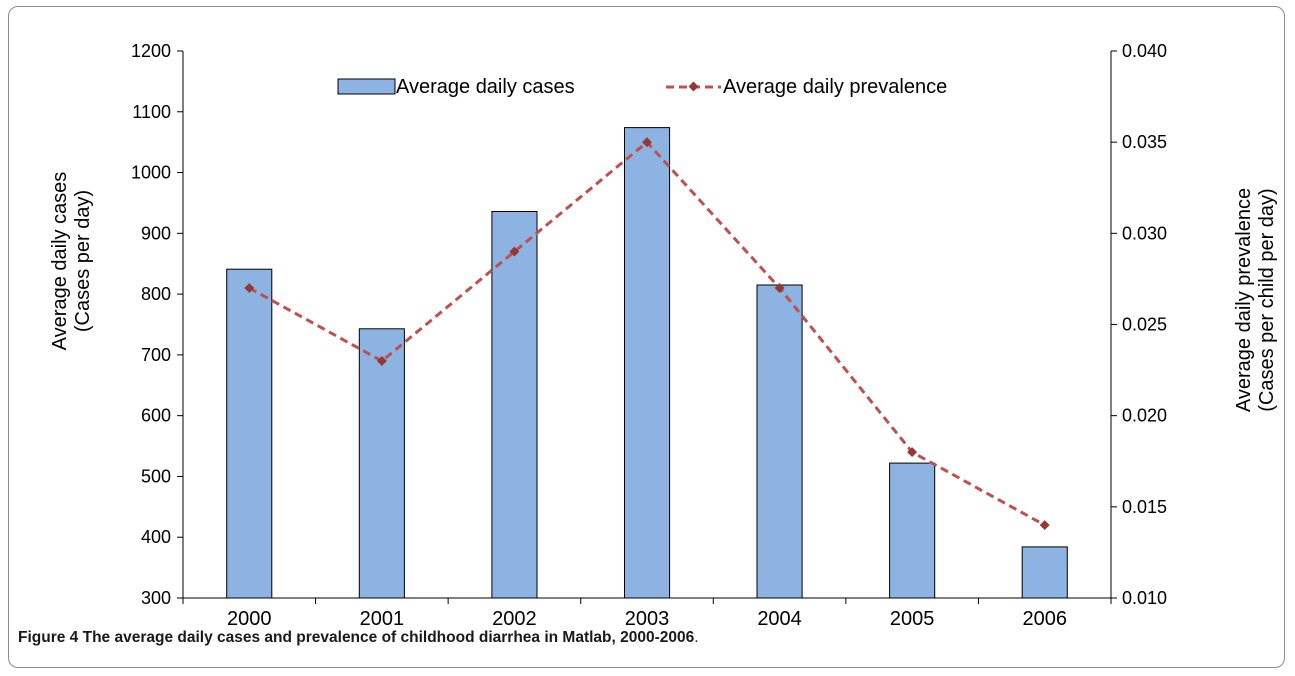 The width and height of the screenshot is (1295, 676). Describe the element at coordinates (83, 261) in the screenshot. I see `y-left-label-line2: (Cases per day)` at that location.